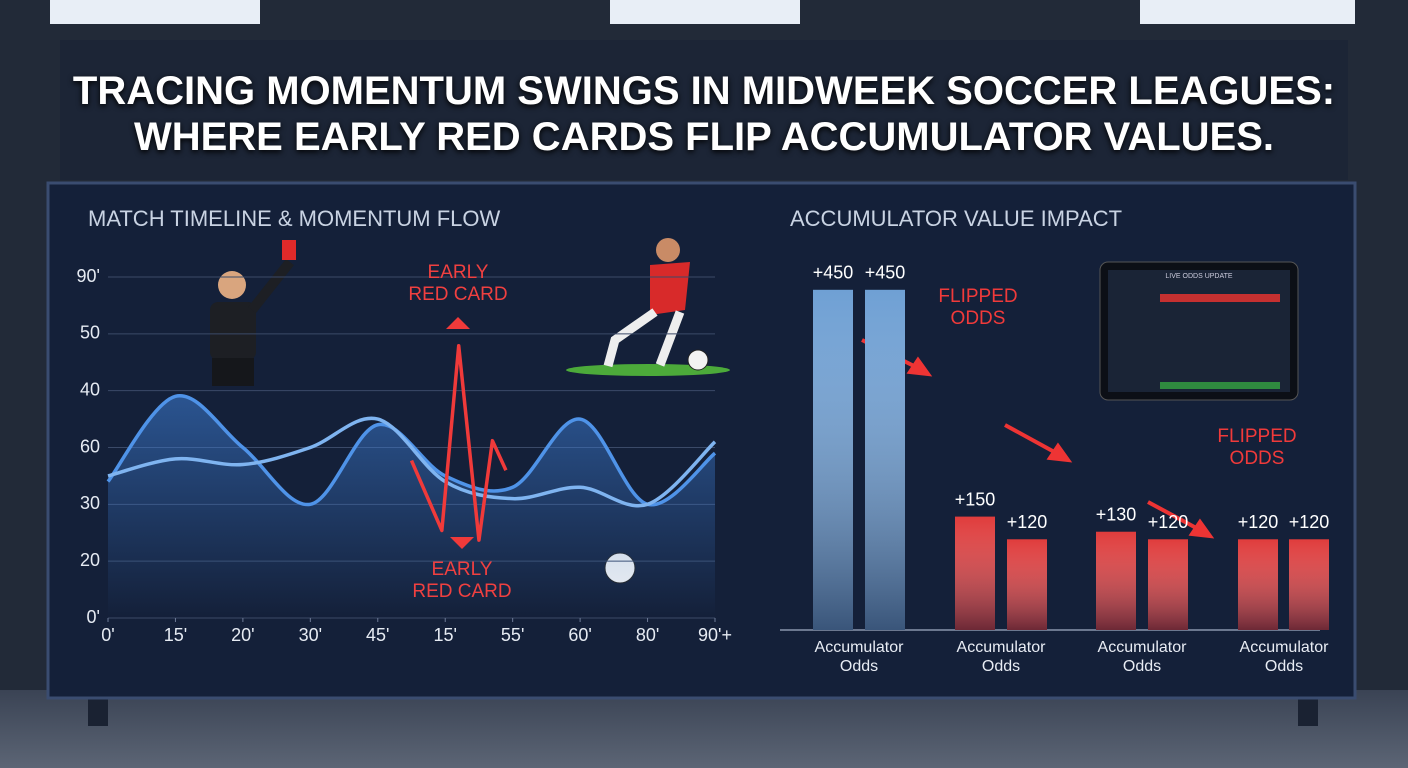 The width and height of the screenshot is (1408, 768). Describe the element at coordinates (1198, 276) in the screenshot. I see `tablet-title: LIVE ODDS UPDATE` at that location.